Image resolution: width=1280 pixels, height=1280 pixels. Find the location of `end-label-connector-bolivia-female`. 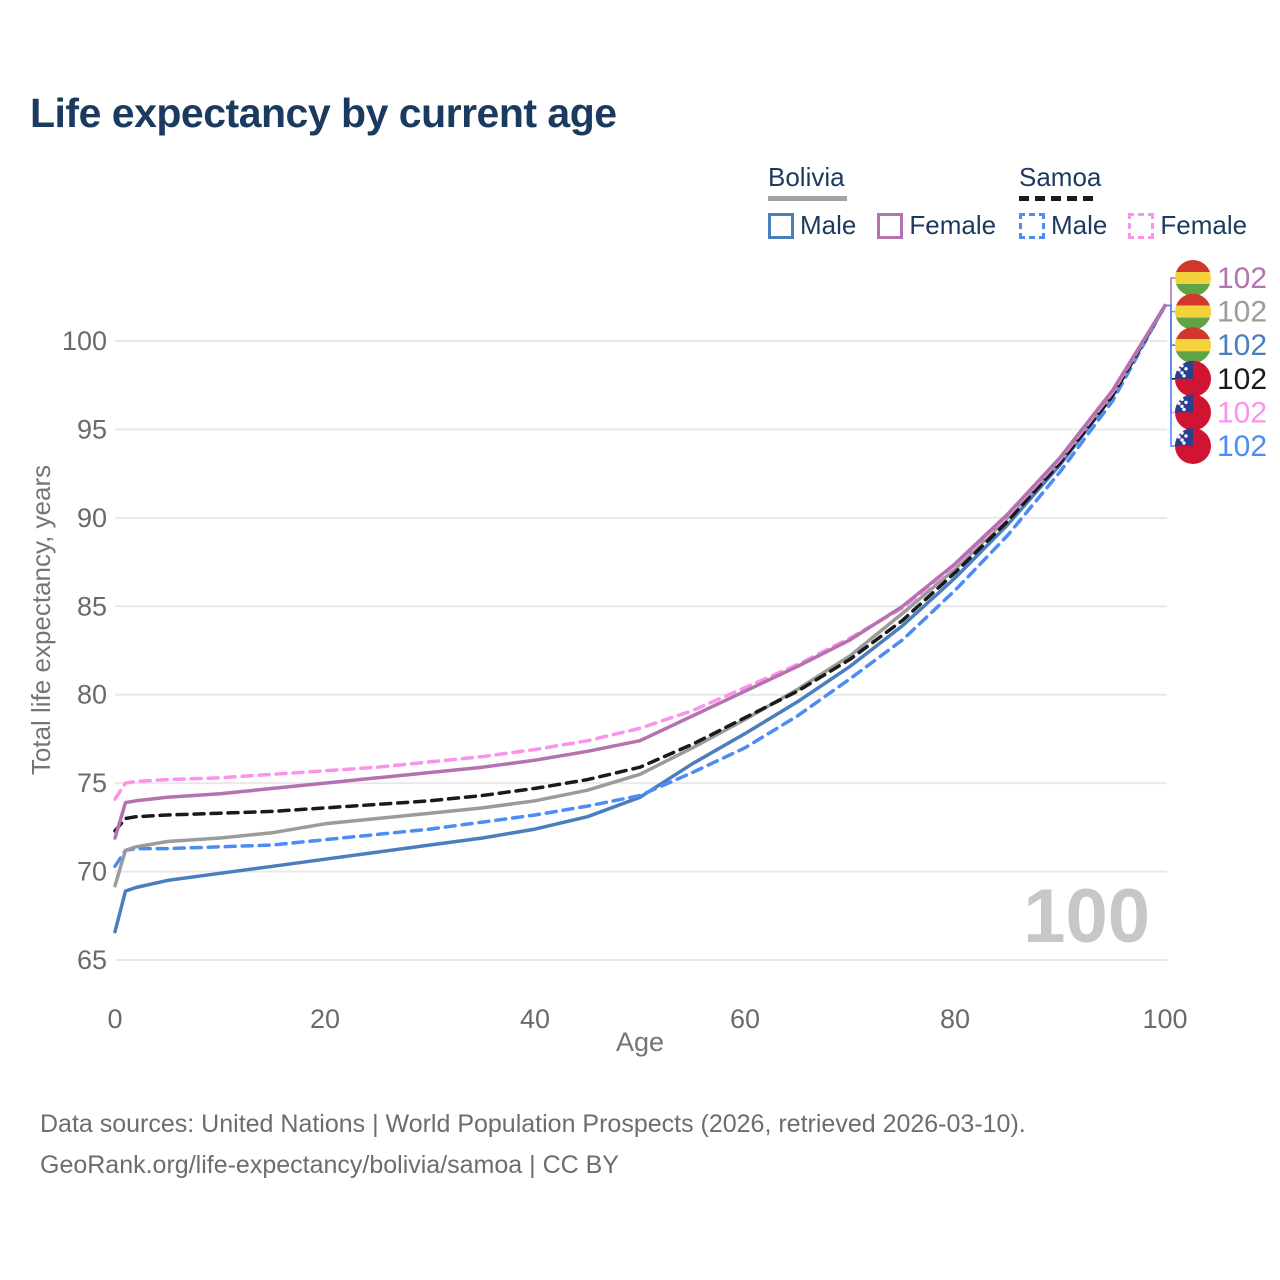

end-label-connector-bolivia-female is located at coordinates (1170, 292).